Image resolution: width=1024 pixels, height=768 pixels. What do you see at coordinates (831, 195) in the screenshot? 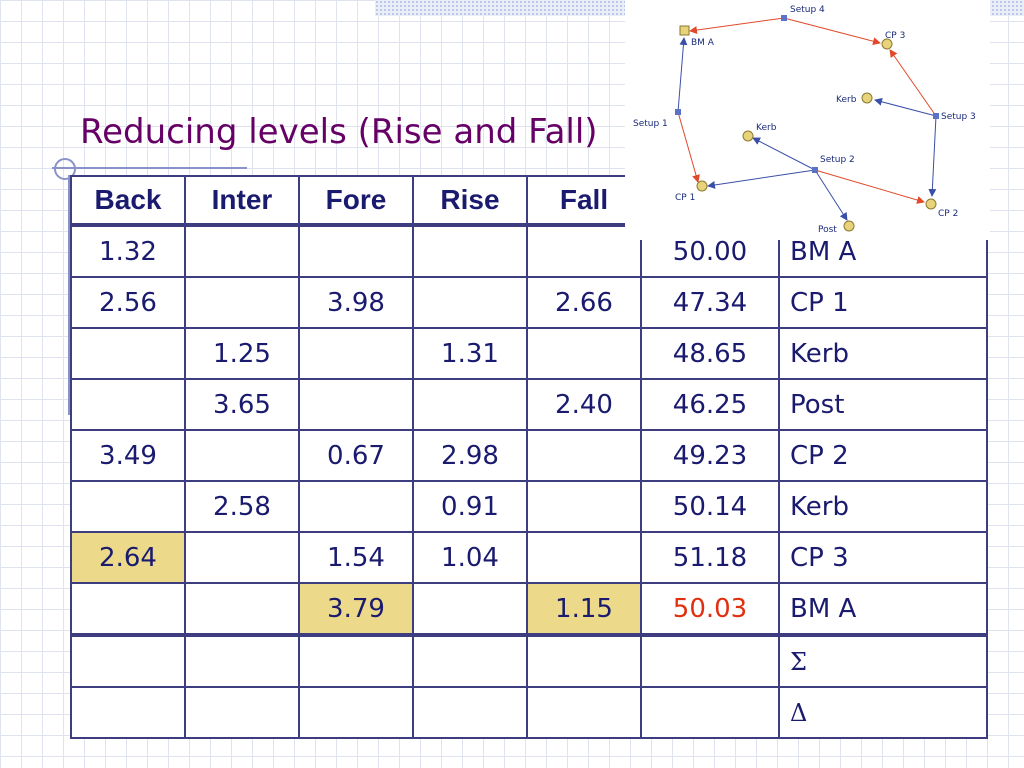
I see `sight-setup2-post` at bounding box center [831, 195].